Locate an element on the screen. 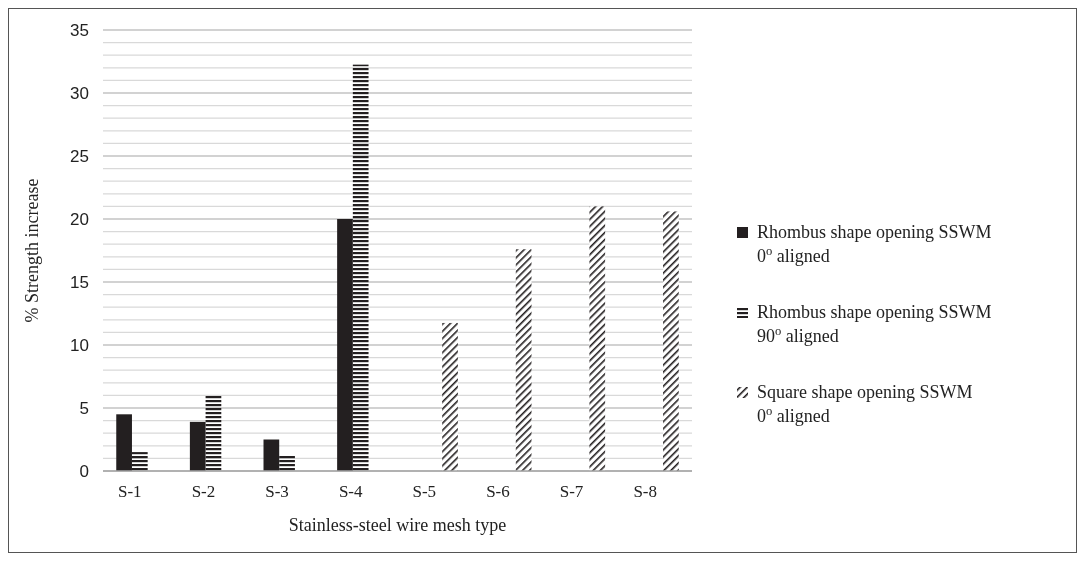  y-tick-label: 35 is located at coordinates (79, 30).